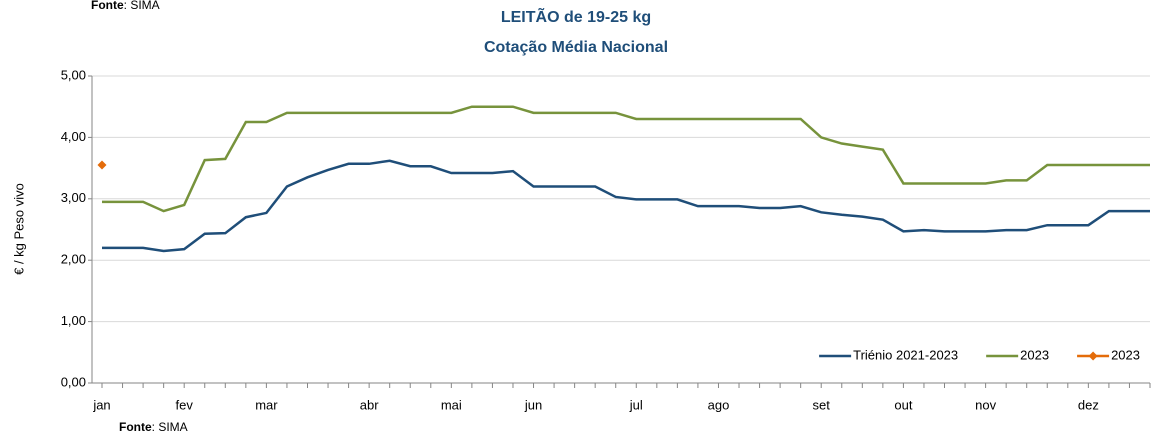  Describe the element at coordinates (985, 404) in the screenshot. I see `x-tick-label: nov` at that location.